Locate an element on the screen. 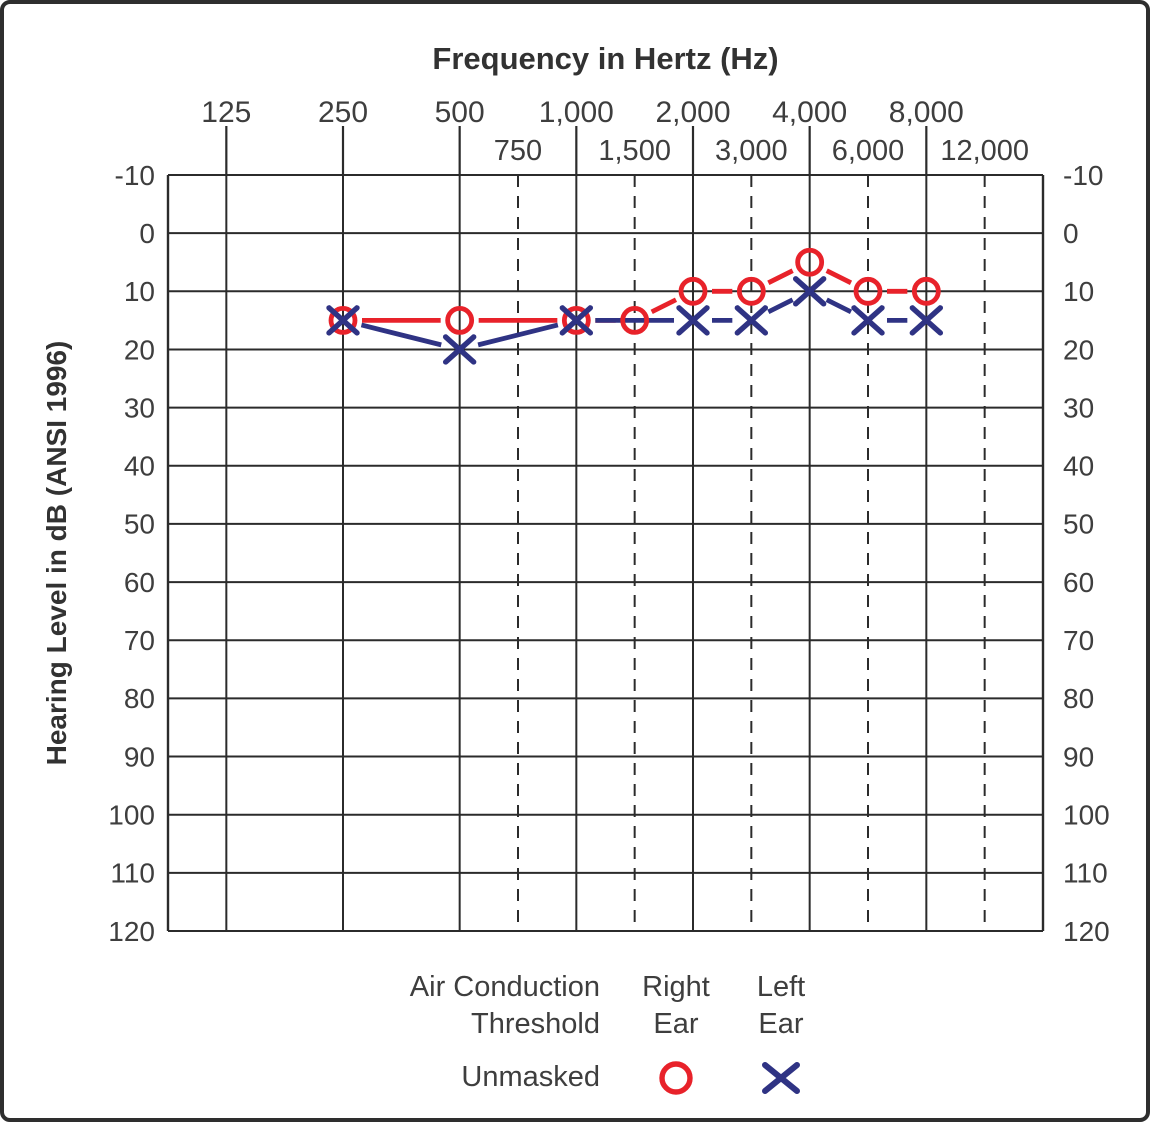 Image resolution: width=1150 pixels, height=1122 pixels. db-label-right: 50 is located at coordinates (1078, 524).